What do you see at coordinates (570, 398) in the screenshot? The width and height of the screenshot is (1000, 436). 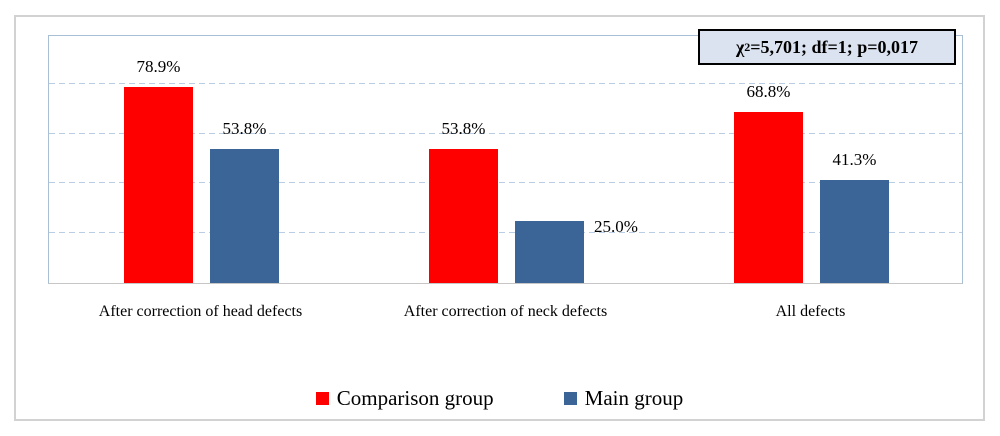 I see `main-group-swatch-icon` at bounding box center [570, 398].